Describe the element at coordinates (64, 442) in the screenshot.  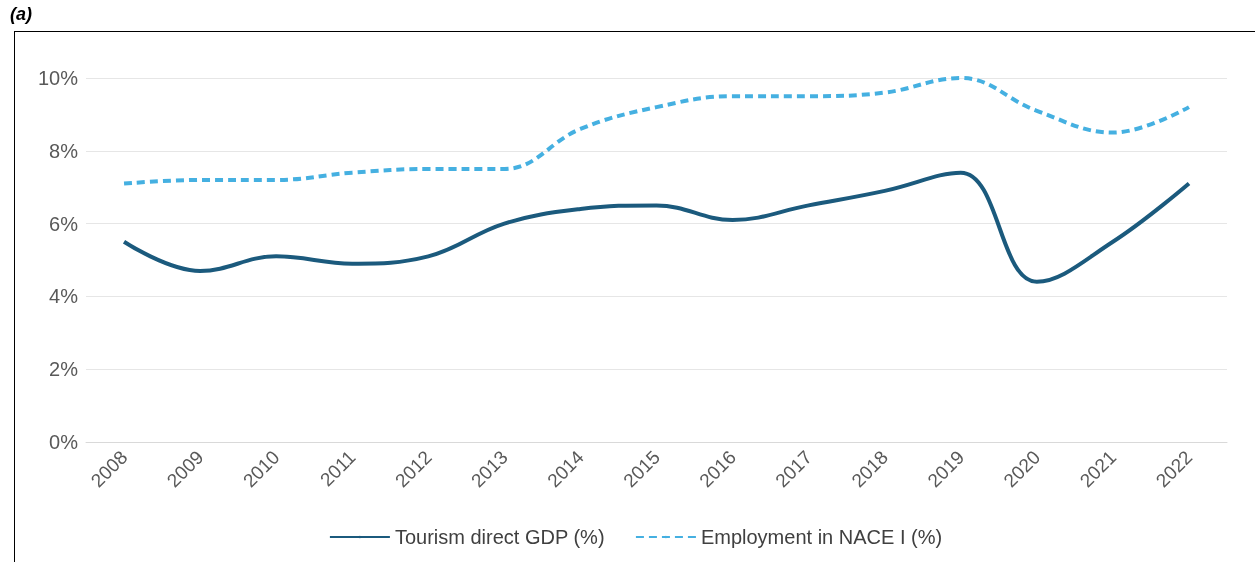
I see `y-tick-label: 0%` at that location.